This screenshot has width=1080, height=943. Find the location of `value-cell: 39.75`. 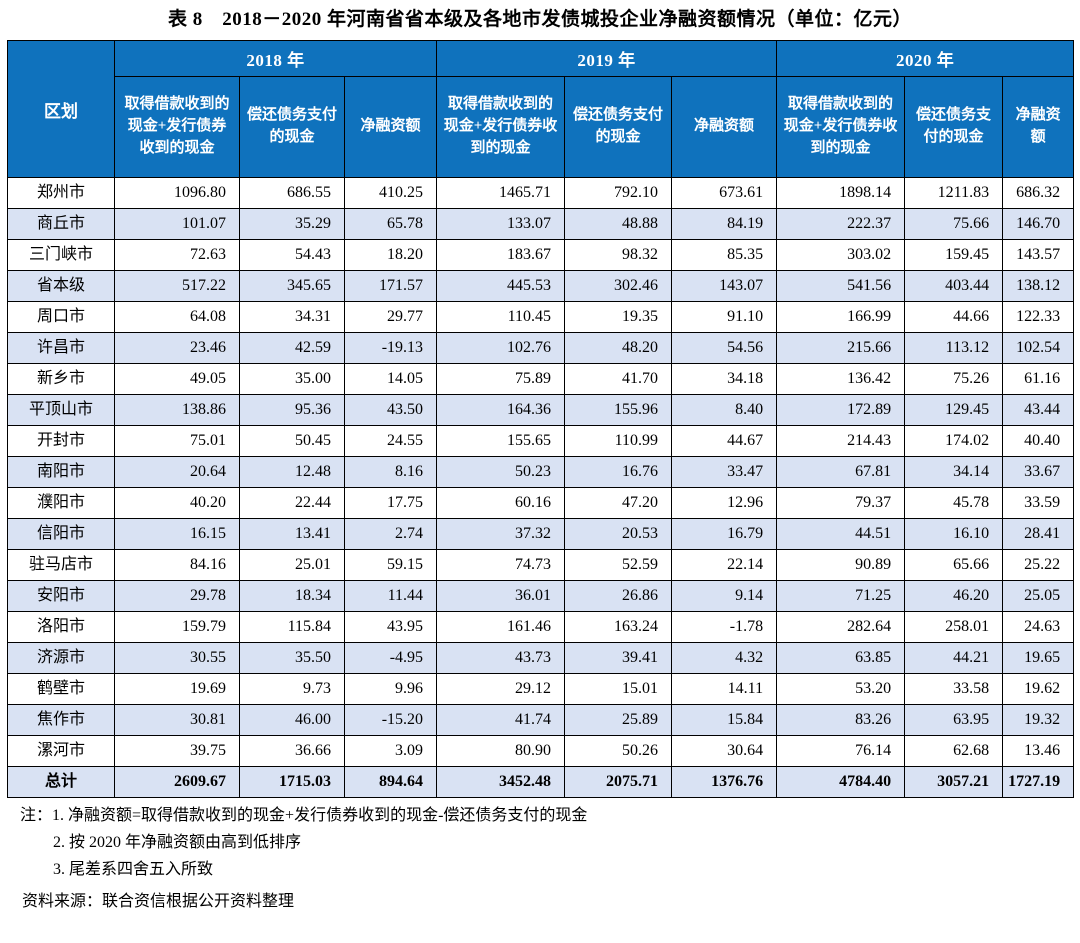

value-cell: 39.75 is located at coordinates (177, 751).